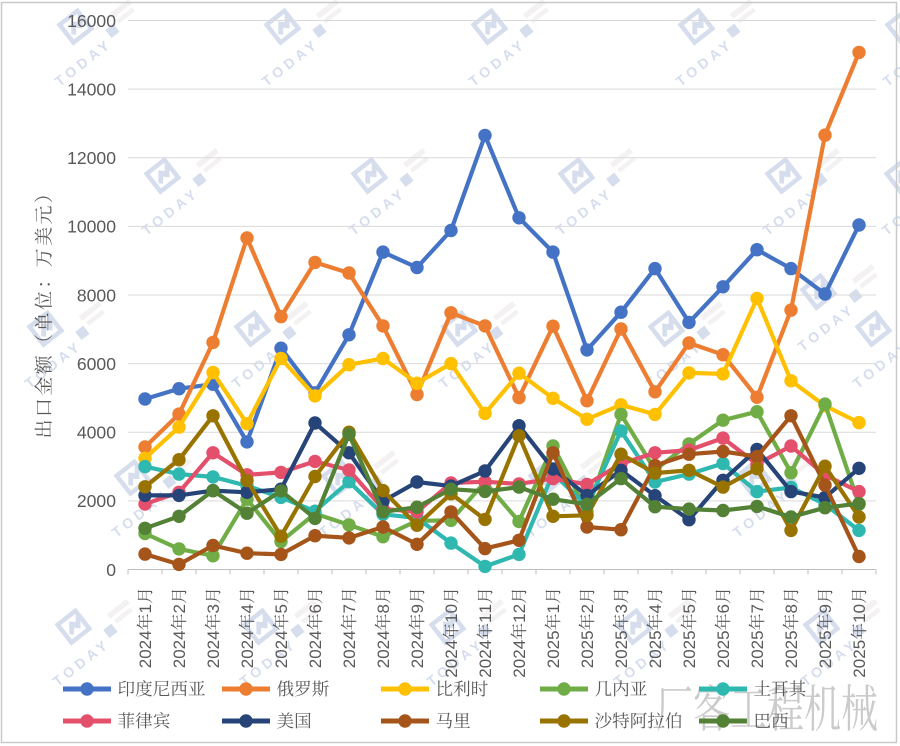 Image resolution: width=900 pixels, height=746 pixels. What do you see at coordinates (96, 295) in the screenshot?
I see `svg-text: 8000` at bounding box center [96, 295].